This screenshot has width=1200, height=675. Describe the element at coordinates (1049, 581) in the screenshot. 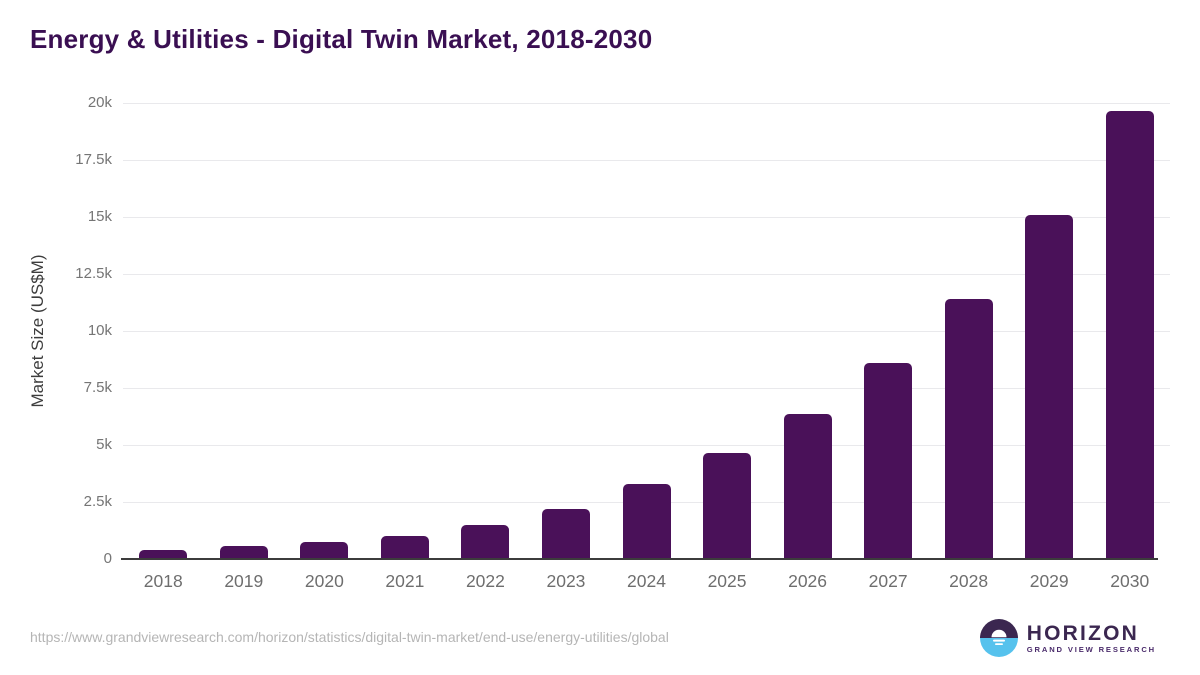

I see `x-tick-label-2029: 2029` at that location.